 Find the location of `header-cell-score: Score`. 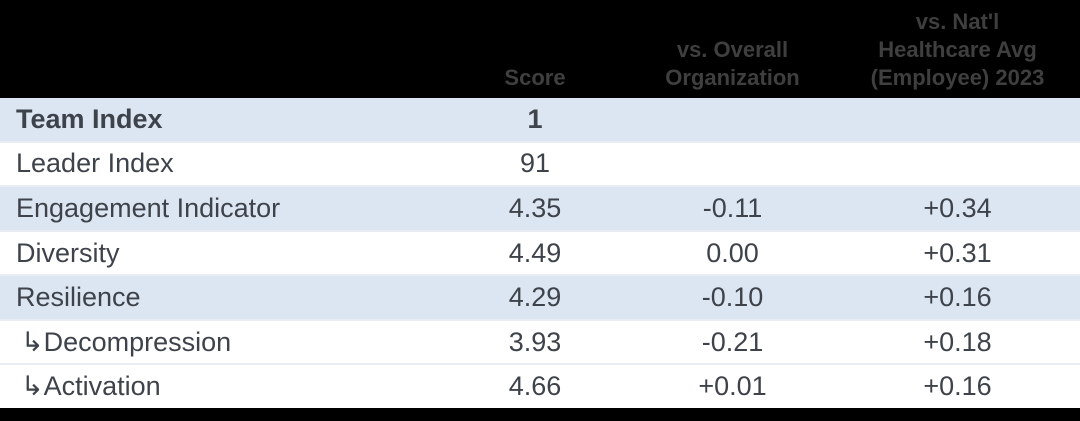

header-cell-score: Score is located at coordinates (535, 77).